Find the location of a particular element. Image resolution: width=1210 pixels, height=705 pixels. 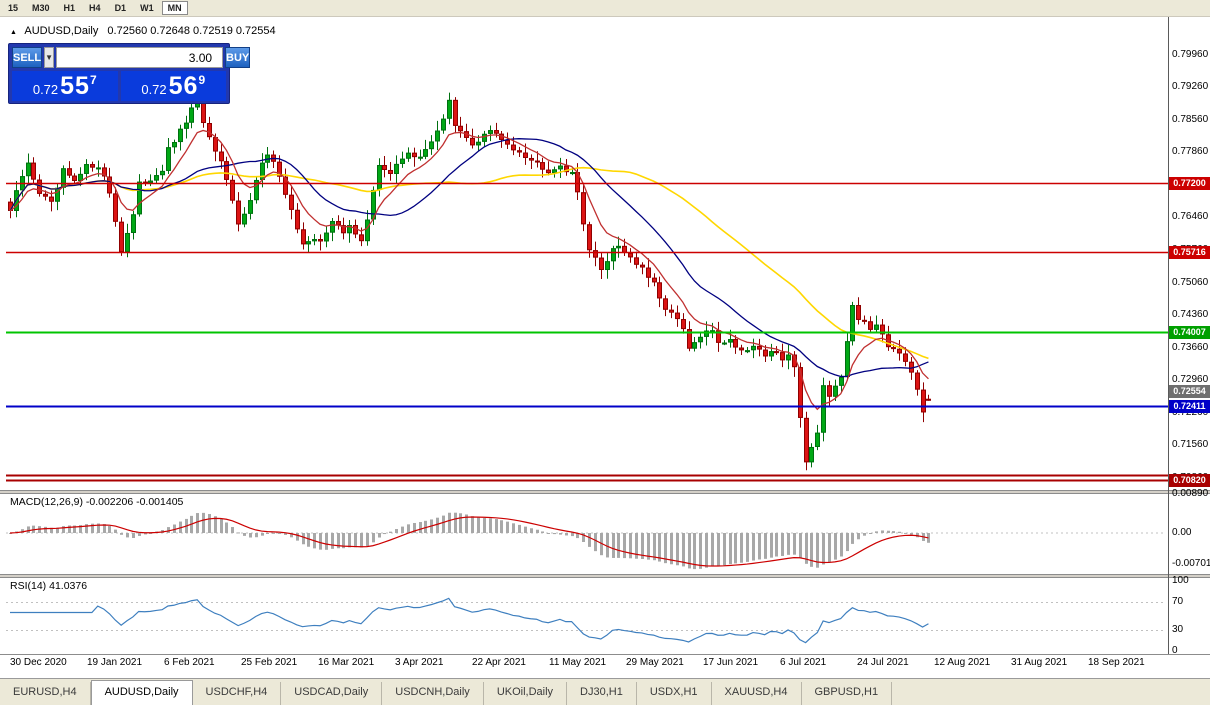

date-axis-label: 30 Dec 2020 is located at coordinates (38, 662).